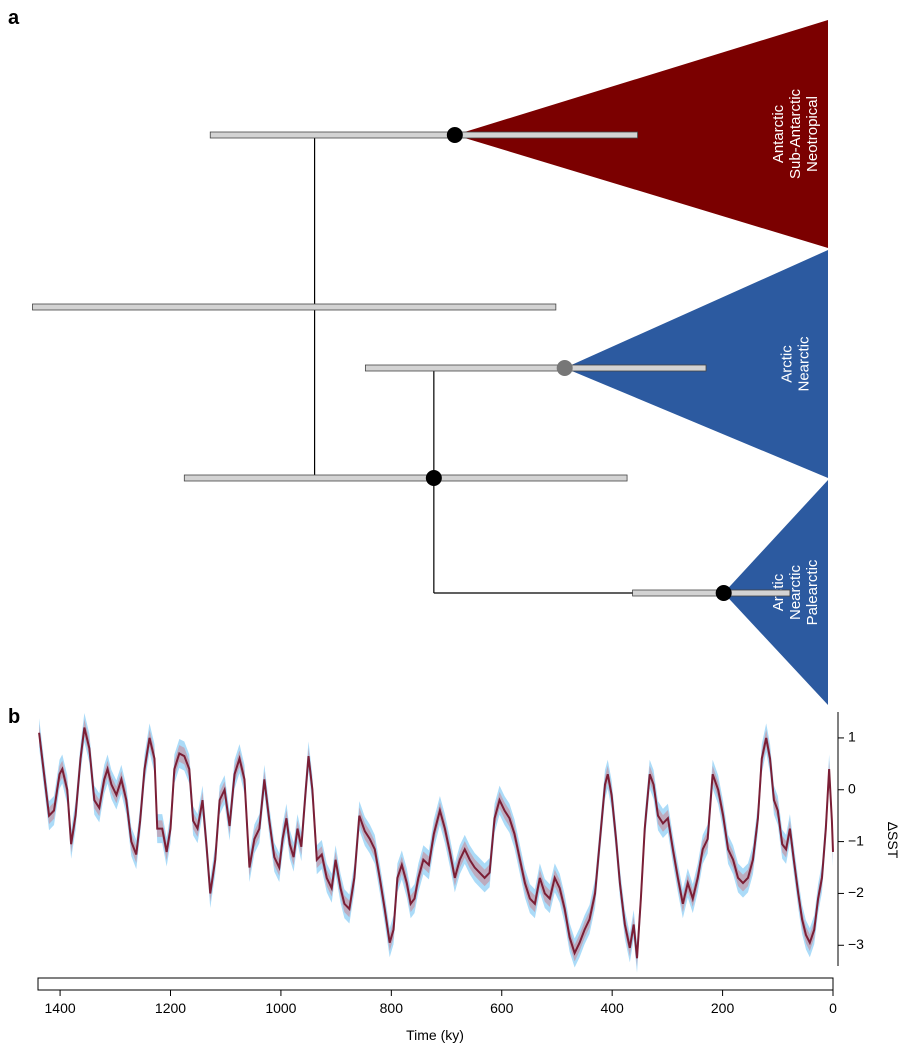 The width and height of the screenshot is (903, 1057). I want to click on panel-label: a, so click(14, 18).